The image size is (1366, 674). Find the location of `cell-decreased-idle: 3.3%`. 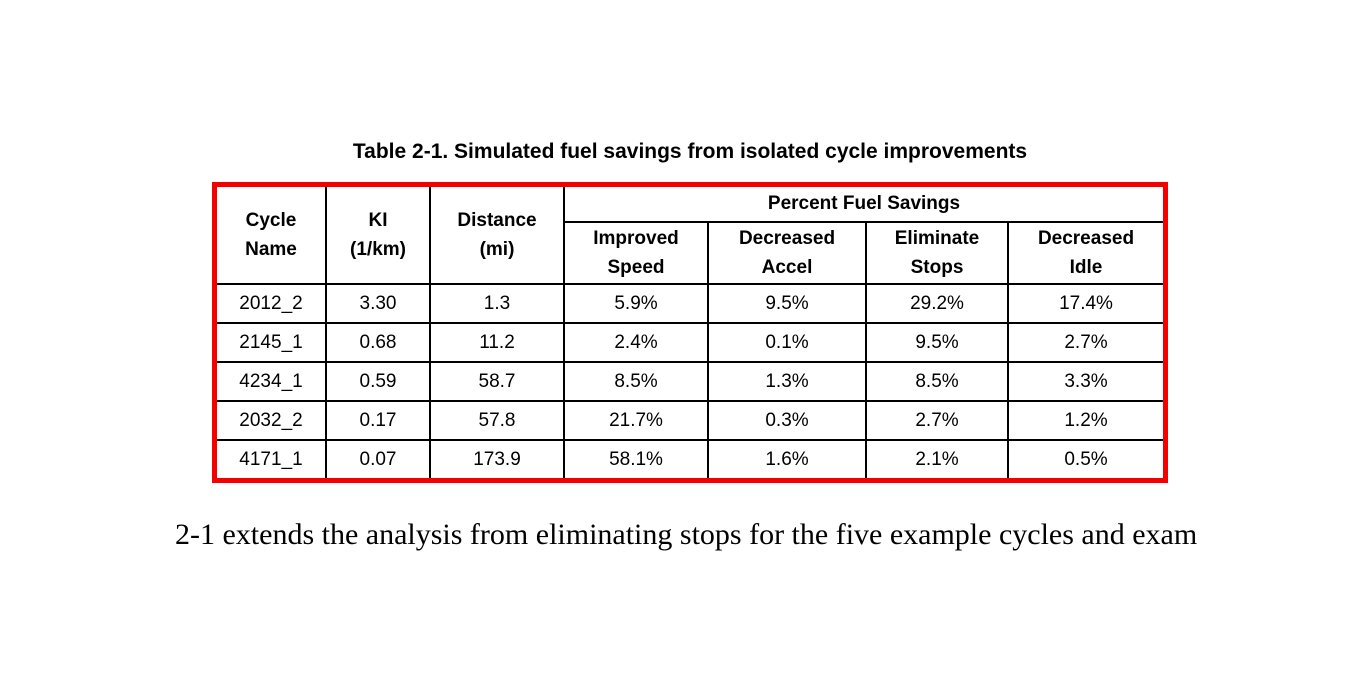

cell-decreased-idle: 3.3% is located at coordinates (1085, 381).